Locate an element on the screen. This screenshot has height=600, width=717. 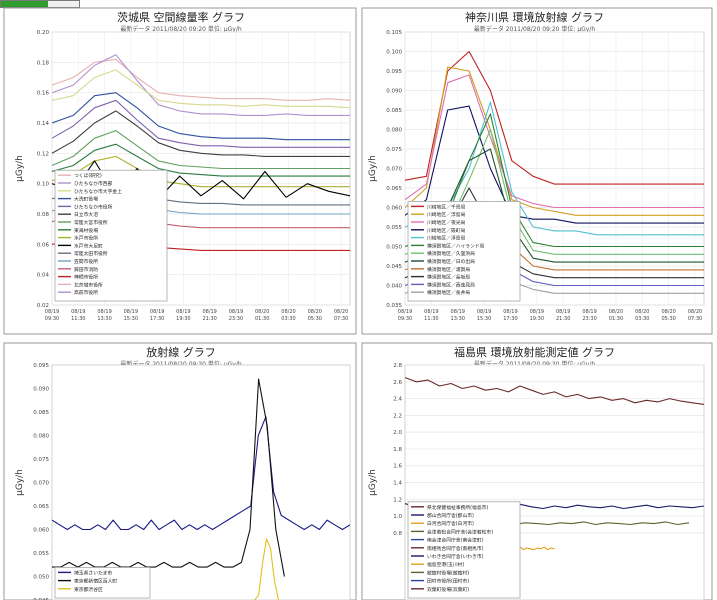
y-tick-label: 0.14 is located at coordinates (43, 124).